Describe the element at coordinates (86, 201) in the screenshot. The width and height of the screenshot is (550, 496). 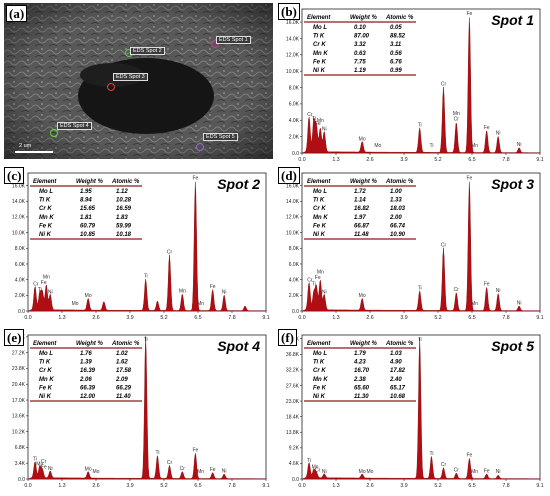
I see `table-cell: 8.94` at that location.